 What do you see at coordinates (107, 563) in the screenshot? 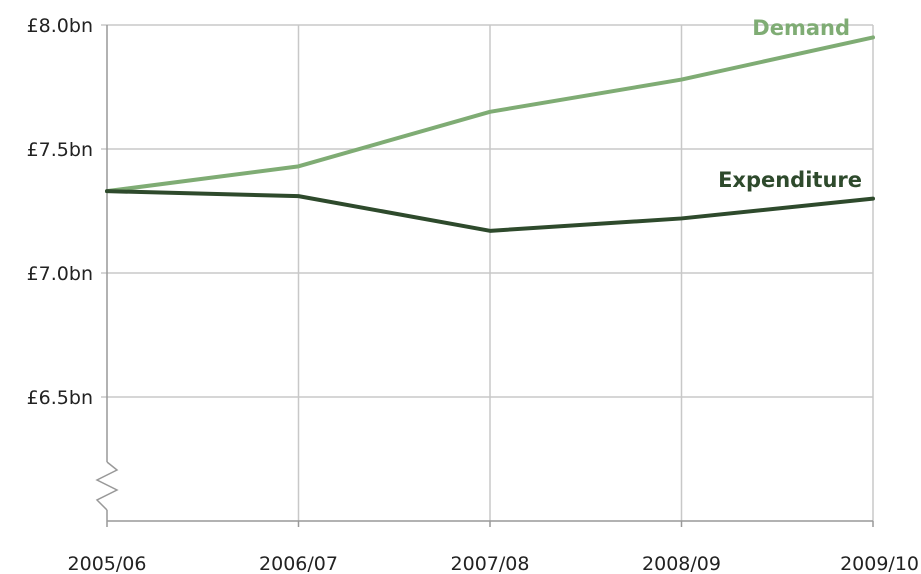
I see `x-tick-label: 2005/06` at bounding box center [107, 563].